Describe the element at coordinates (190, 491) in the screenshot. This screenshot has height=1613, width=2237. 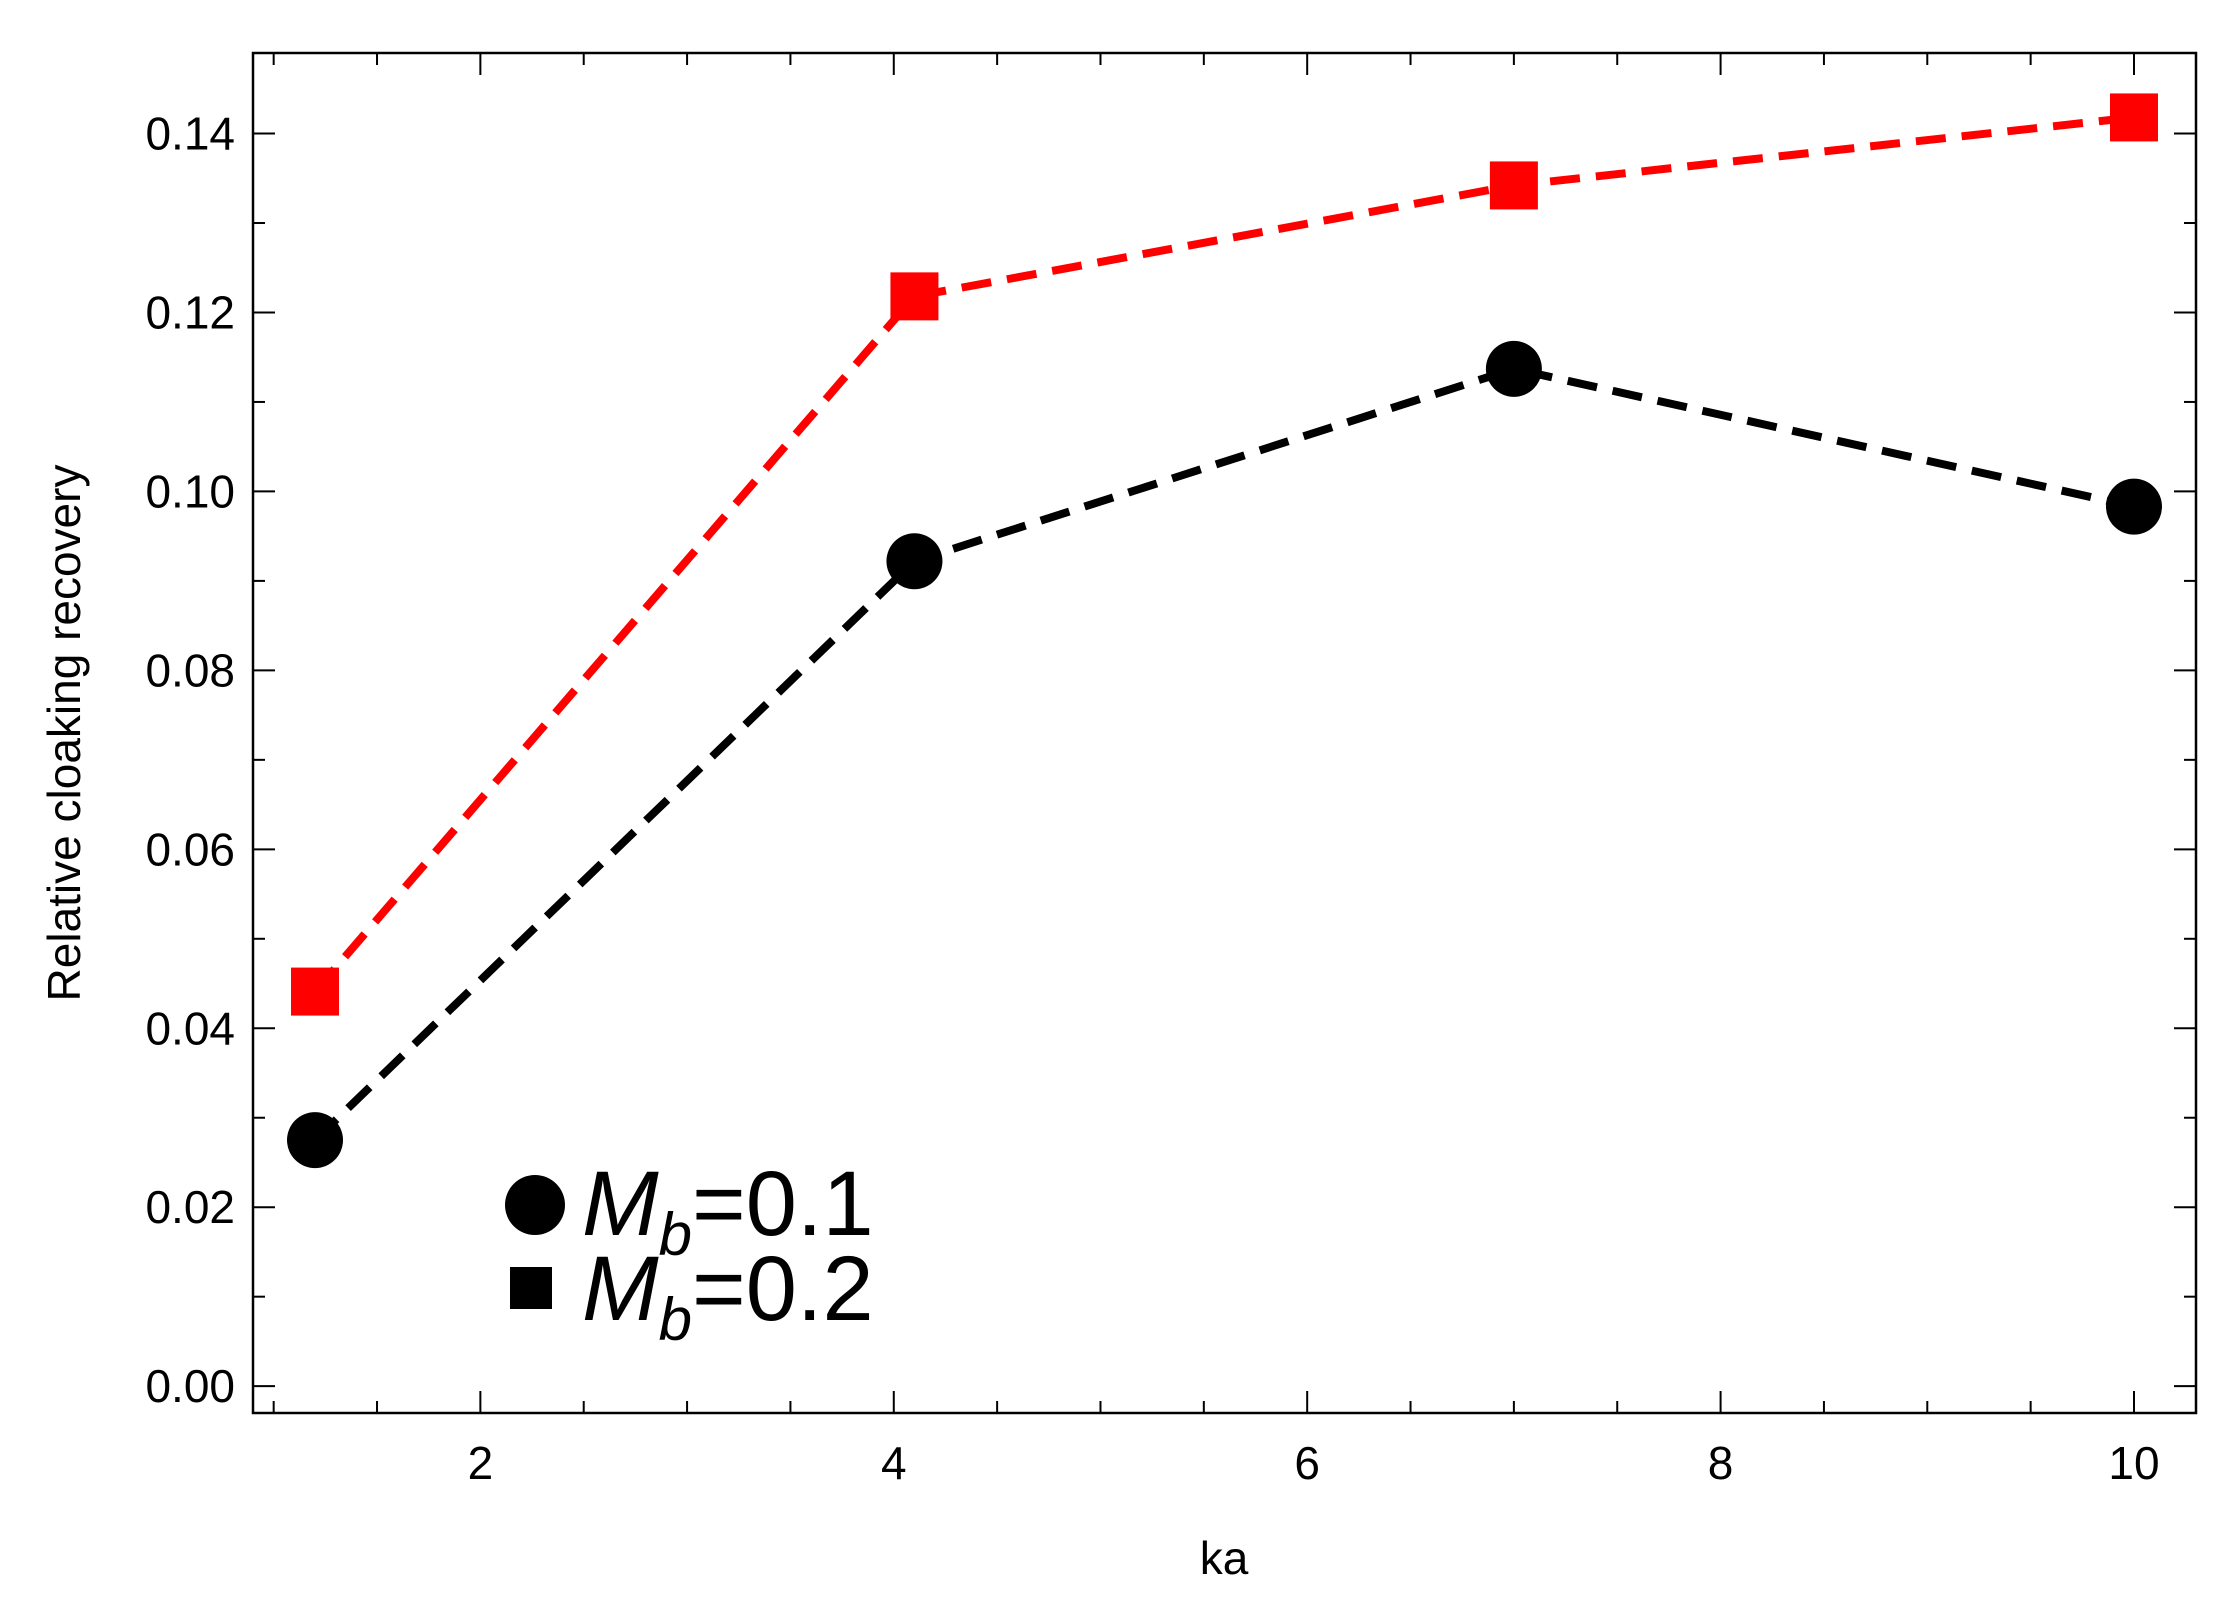
I see `y-tick-label: 0.10` at that location.